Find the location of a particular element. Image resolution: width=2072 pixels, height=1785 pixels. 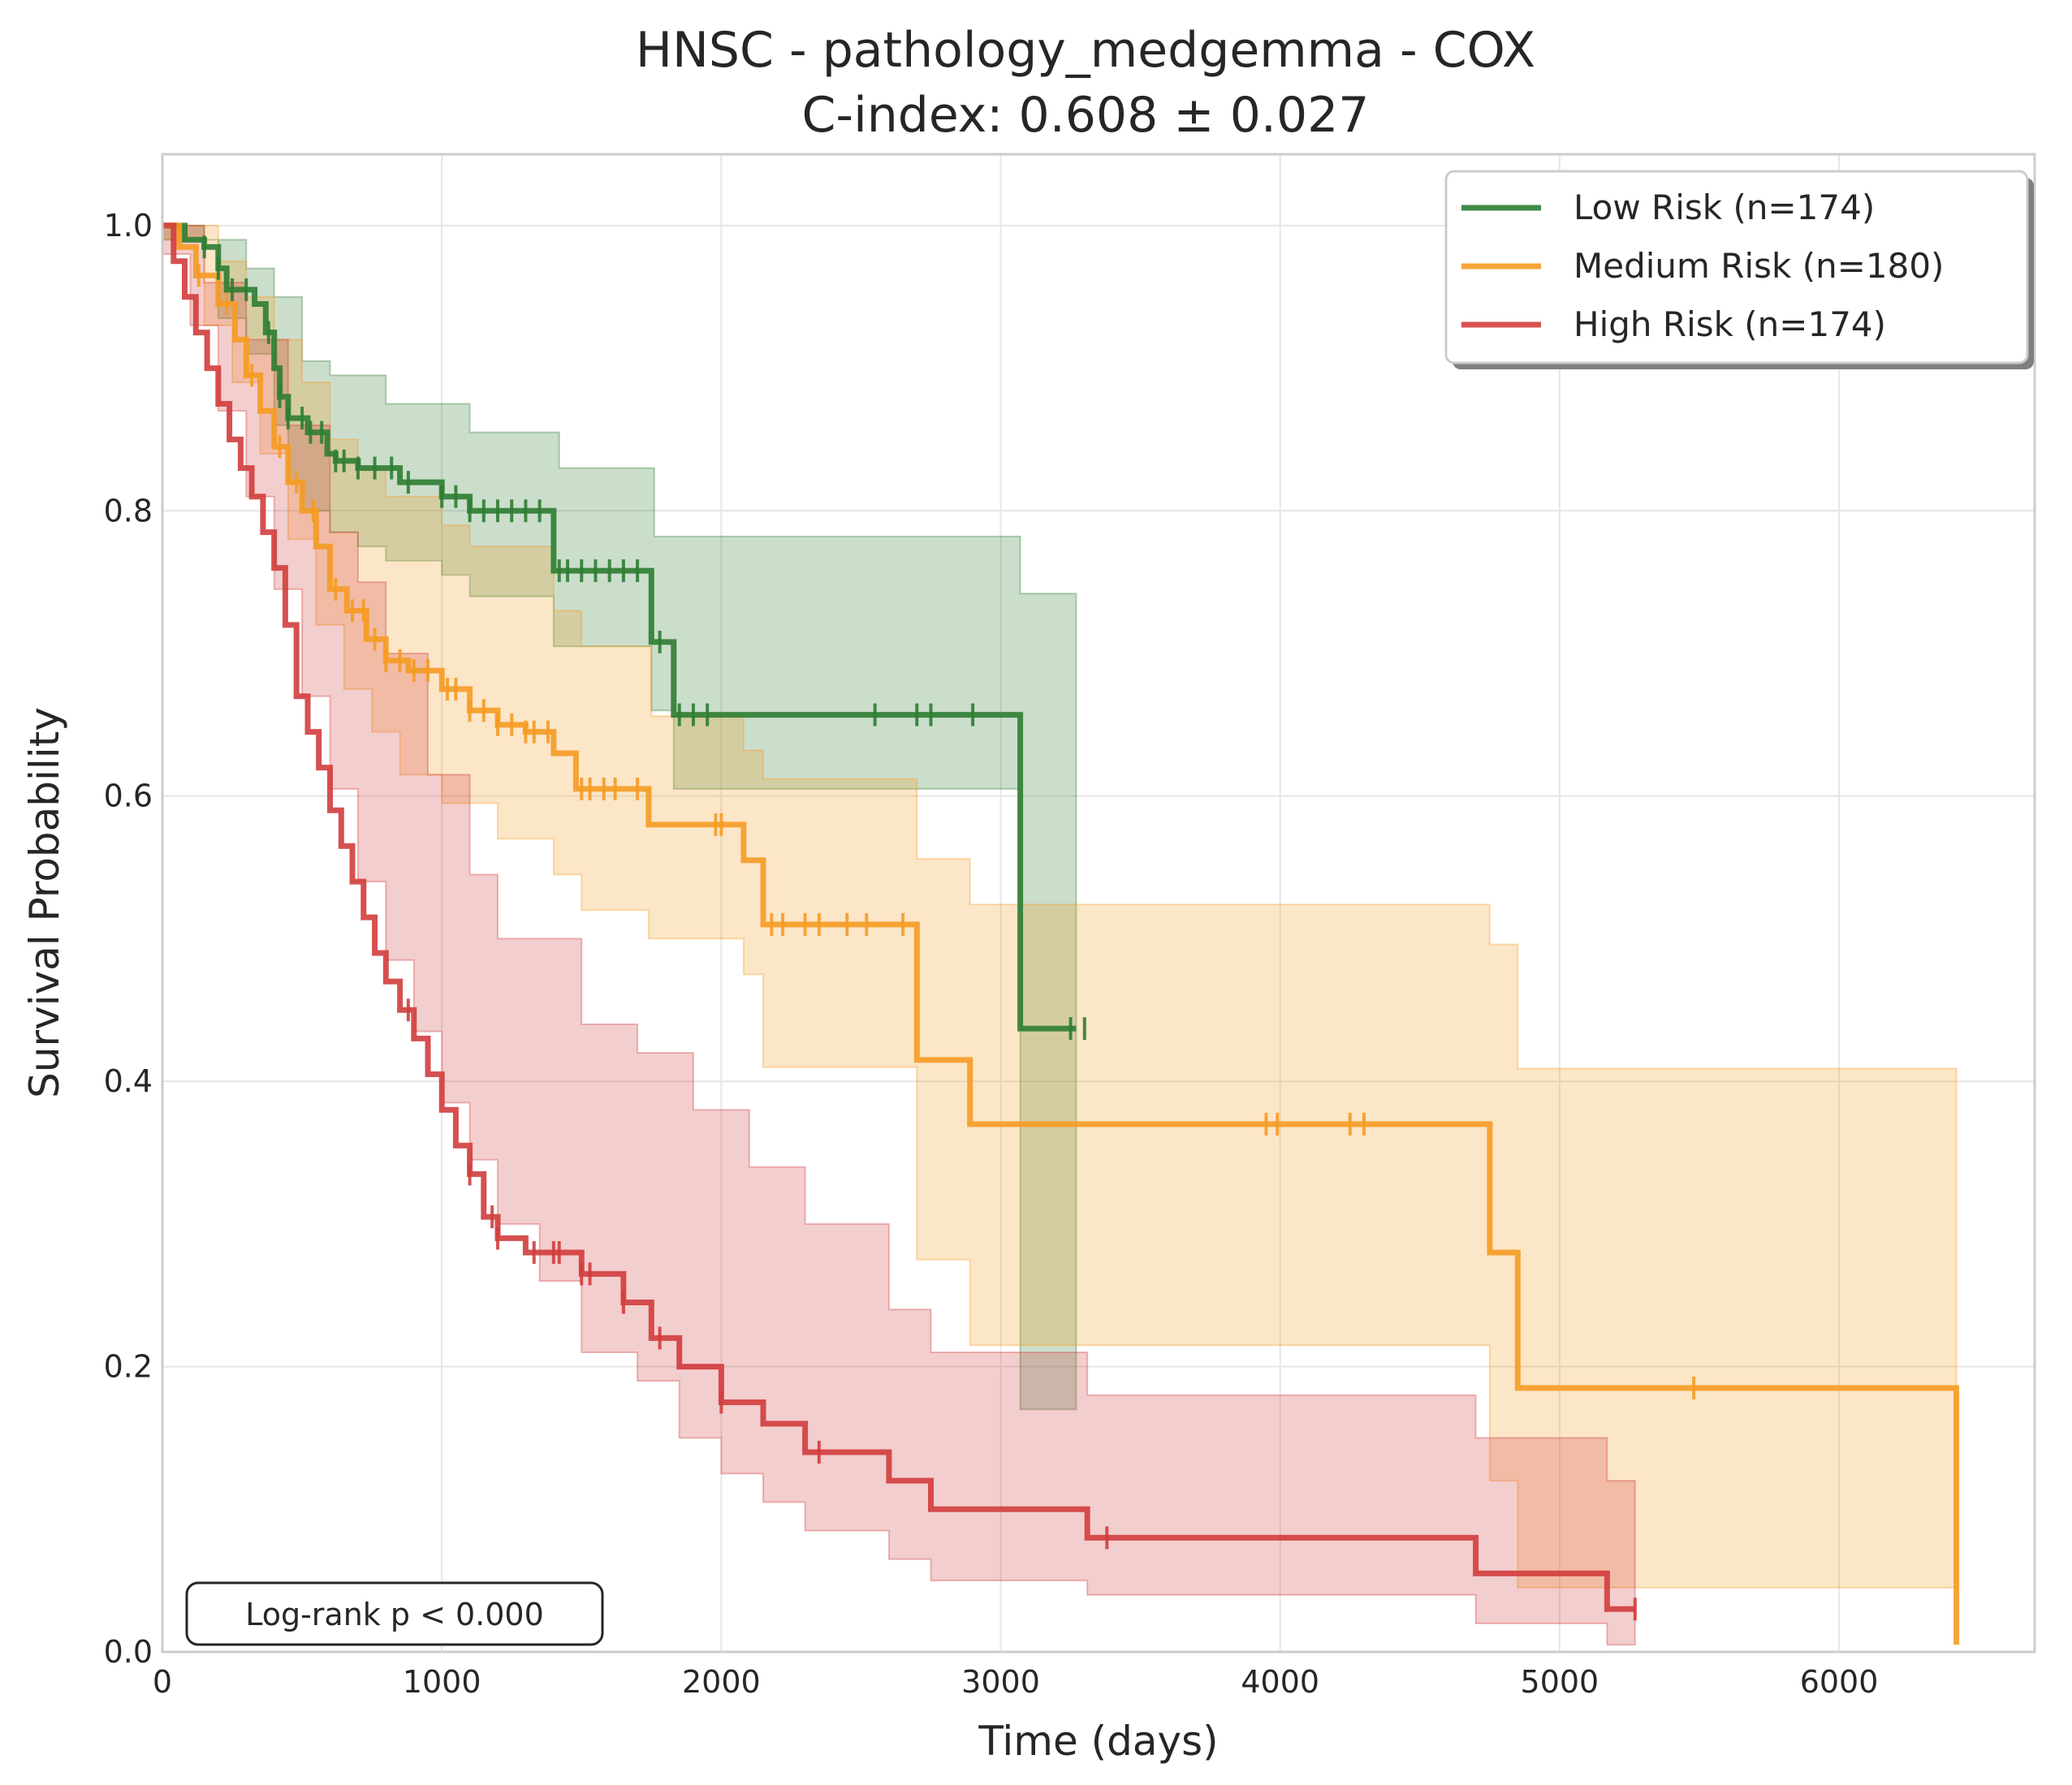

annotation-box is located at coordinates (394, 1614).